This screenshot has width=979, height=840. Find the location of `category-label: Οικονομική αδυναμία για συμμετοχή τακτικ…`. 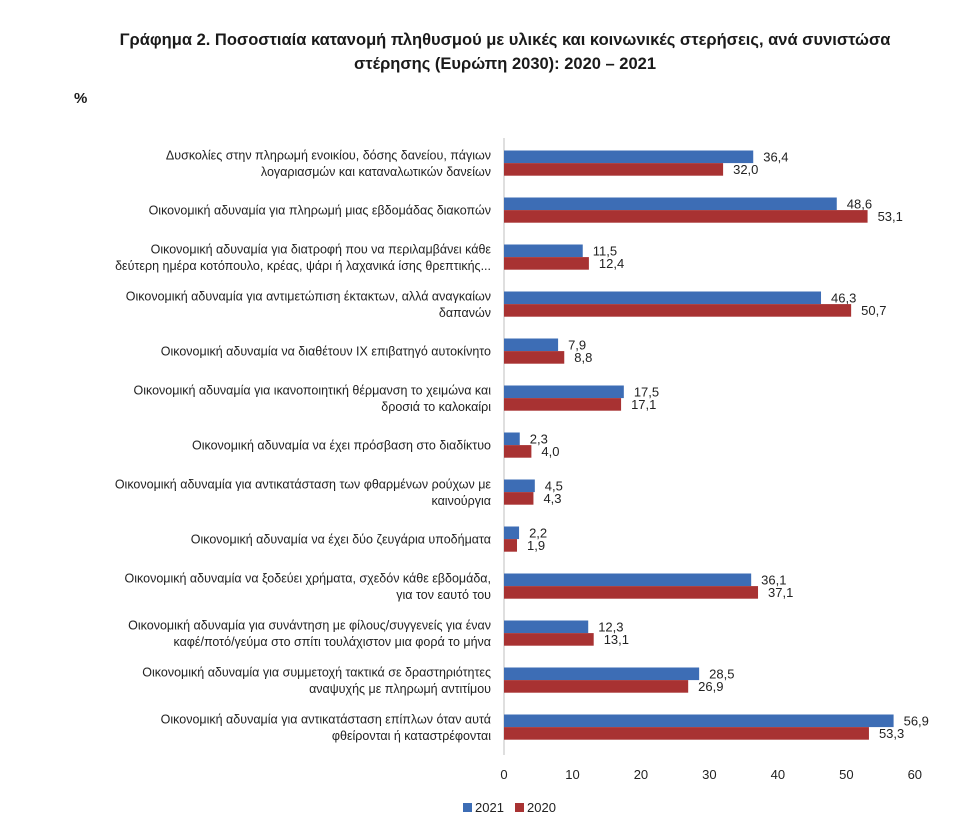

category-label: Οικονομική αδυναμία για συμμετοχή τακτικ… is located at coordinates (316, 672).